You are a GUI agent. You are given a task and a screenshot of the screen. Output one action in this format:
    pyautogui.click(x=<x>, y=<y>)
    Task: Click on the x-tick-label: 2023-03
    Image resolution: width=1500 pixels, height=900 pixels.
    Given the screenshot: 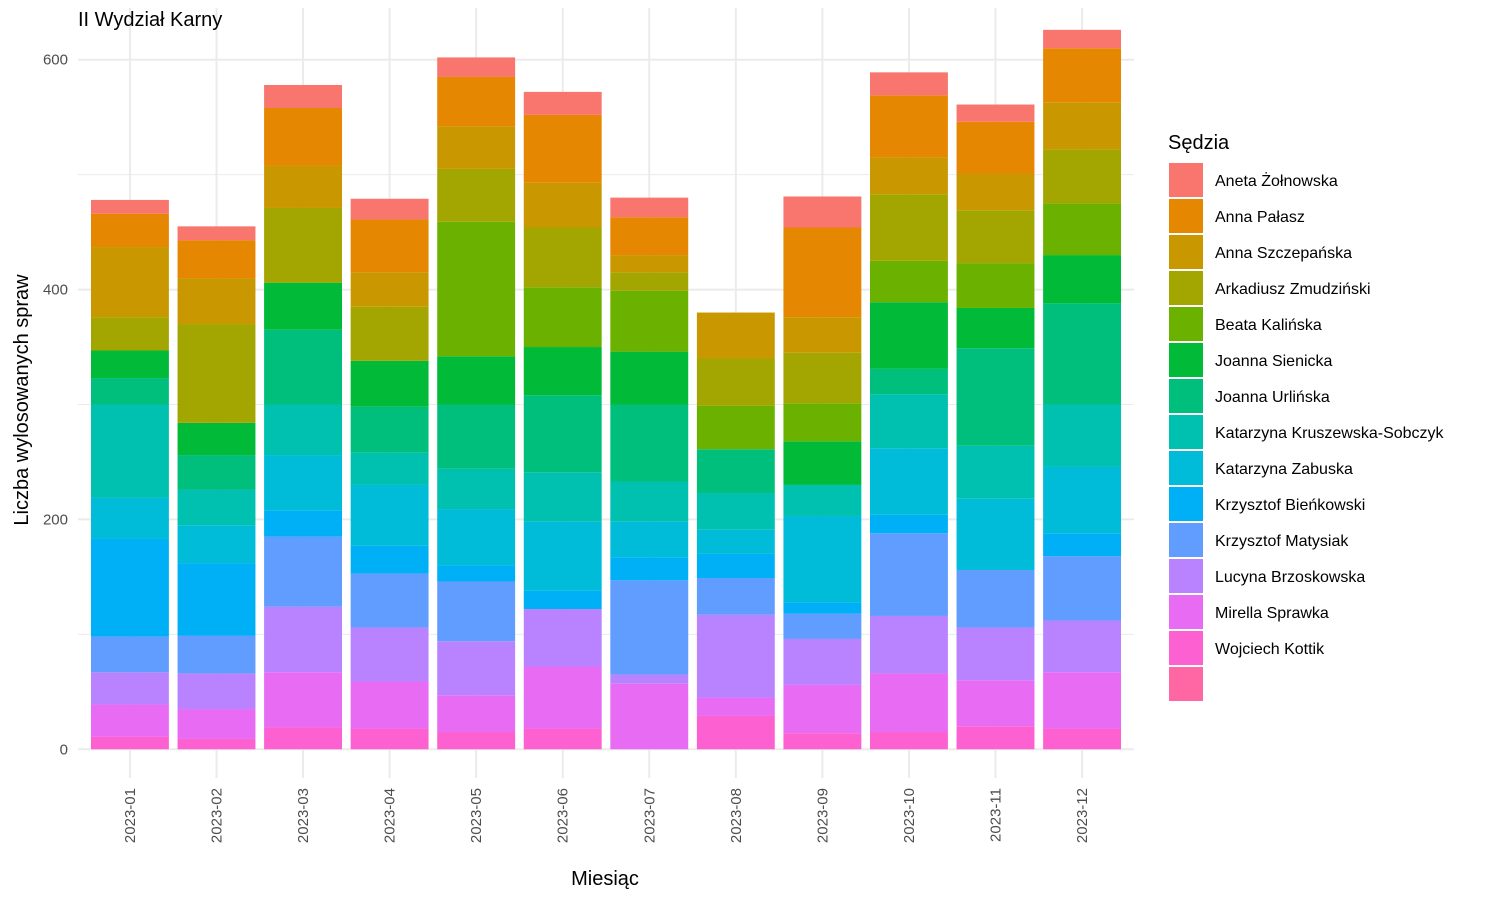 What is the action you would take?
    pyautogui.click(x=303, y=815)
    